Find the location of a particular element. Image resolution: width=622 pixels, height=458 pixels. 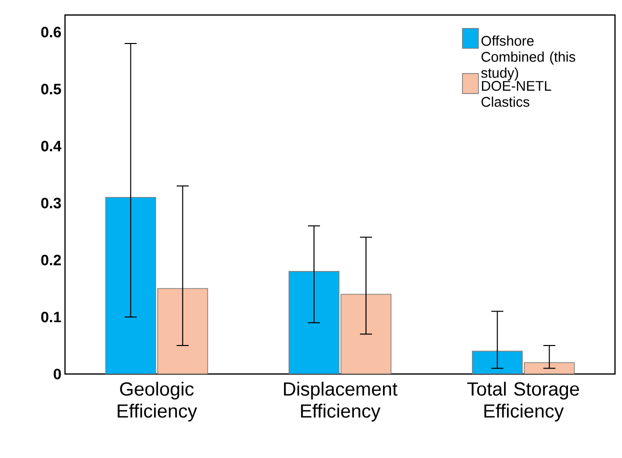

legend-label: DOE-NETL Clastics is located at coordinates (517, 93).